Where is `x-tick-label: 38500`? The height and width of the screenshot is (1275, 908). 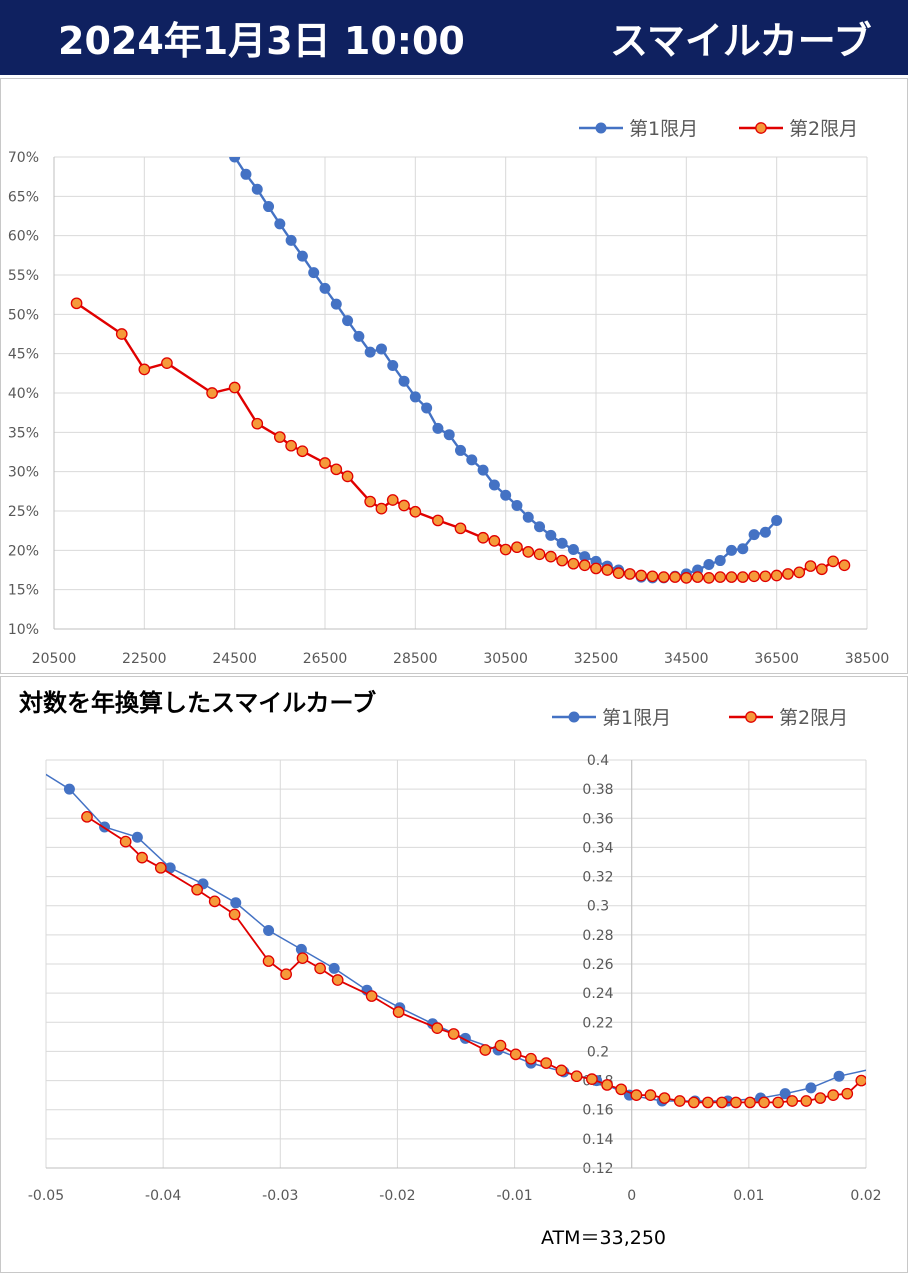
x-tick-label: 38500 is located at coordinates (867, 659).